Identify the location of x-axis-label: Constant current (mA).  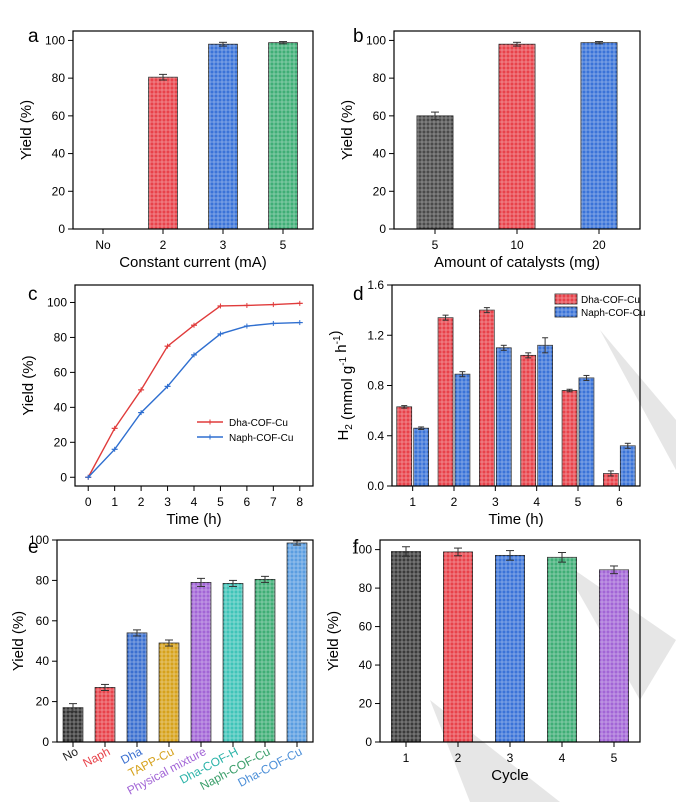
(193, 262).